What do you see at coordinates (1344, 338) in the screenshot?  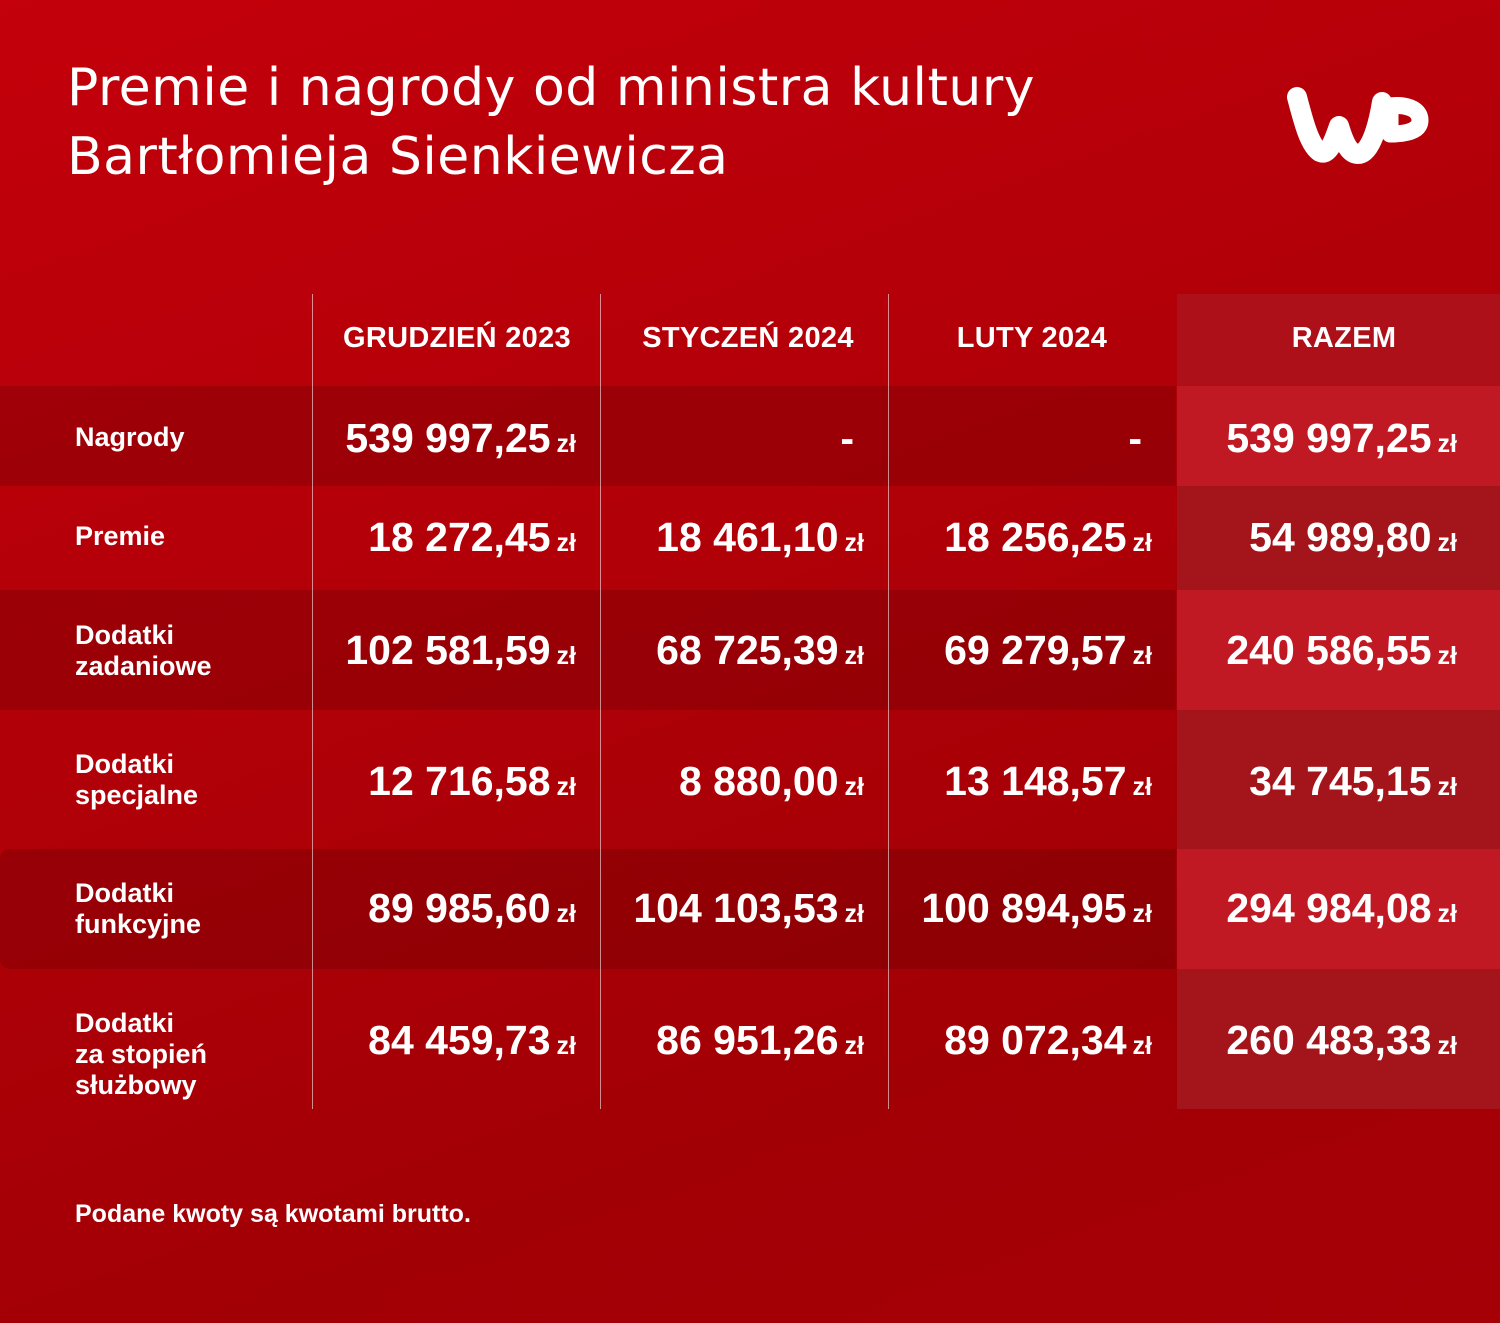 I see `column-header: RAZEM` at bounding box center [1344, 338].